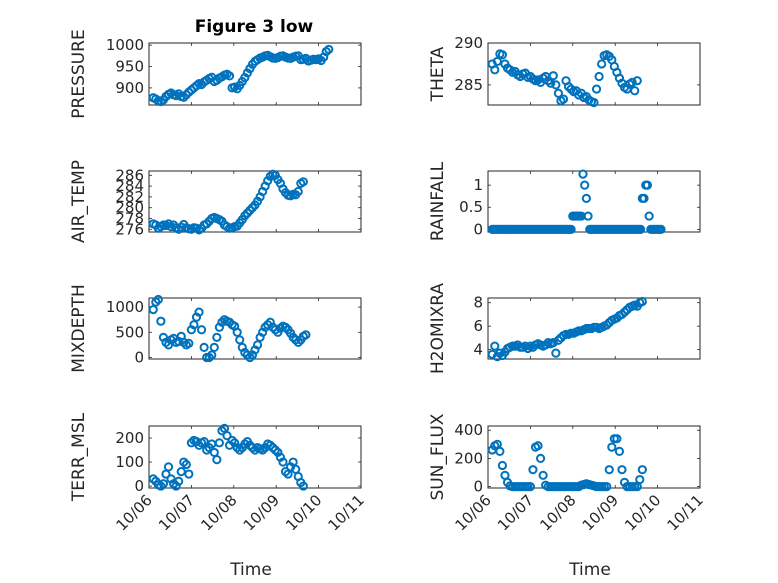  What do you see at coordinates (129, 219) in the screenshot?
I see `y-tick-label: 278` at bounding box center [129, 219].